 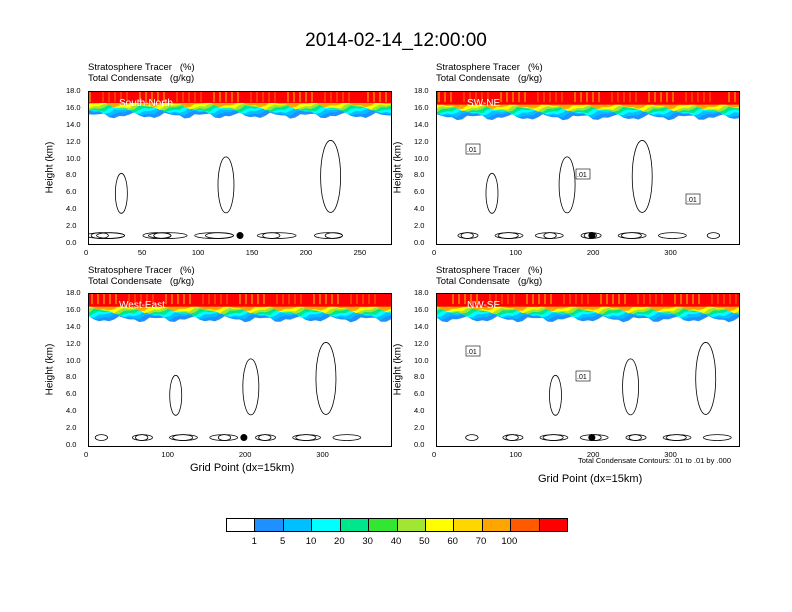 I want to click on chart-svg: West-East, so click(x=240, y=368).